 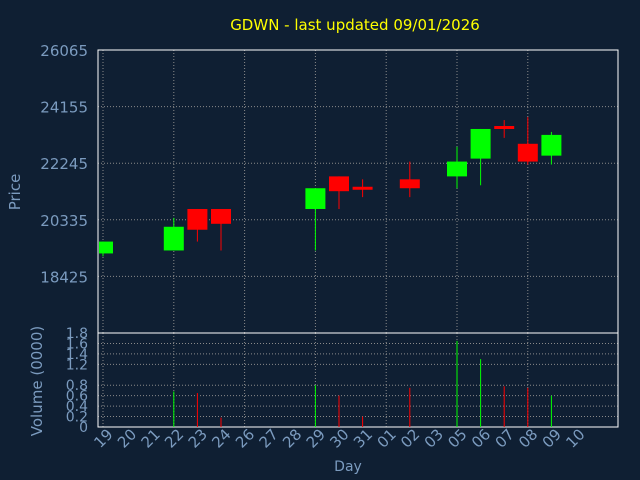 I want to click on x-tick-label: 31, so click(x=363, y=438).